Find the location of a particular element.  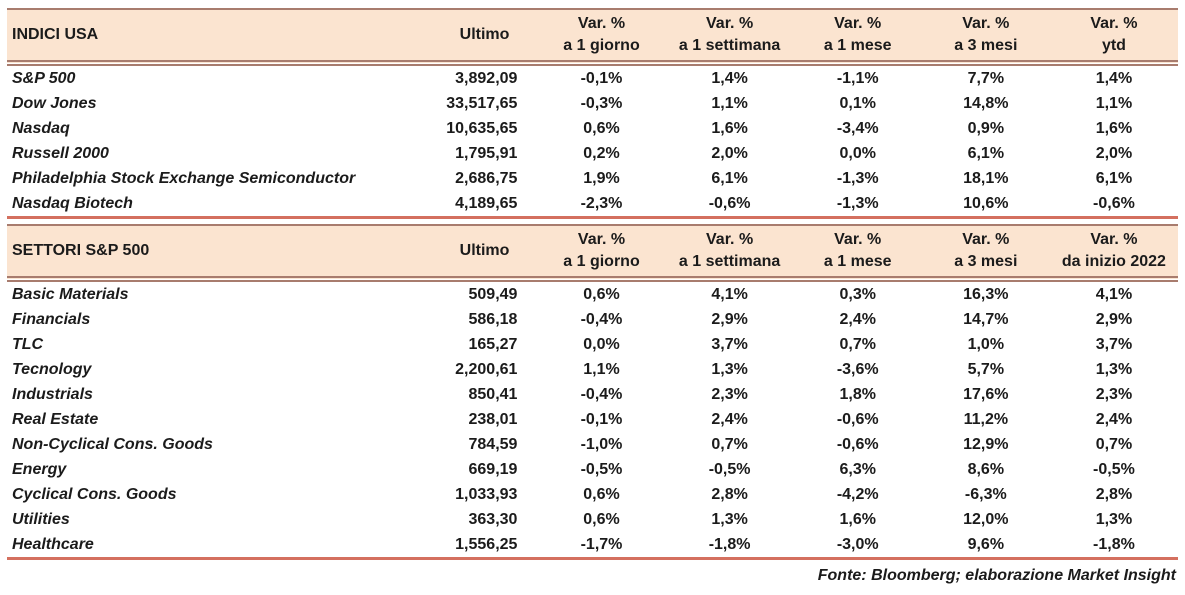

row-var-0: 0,2% is located at coordinates (601, 153).